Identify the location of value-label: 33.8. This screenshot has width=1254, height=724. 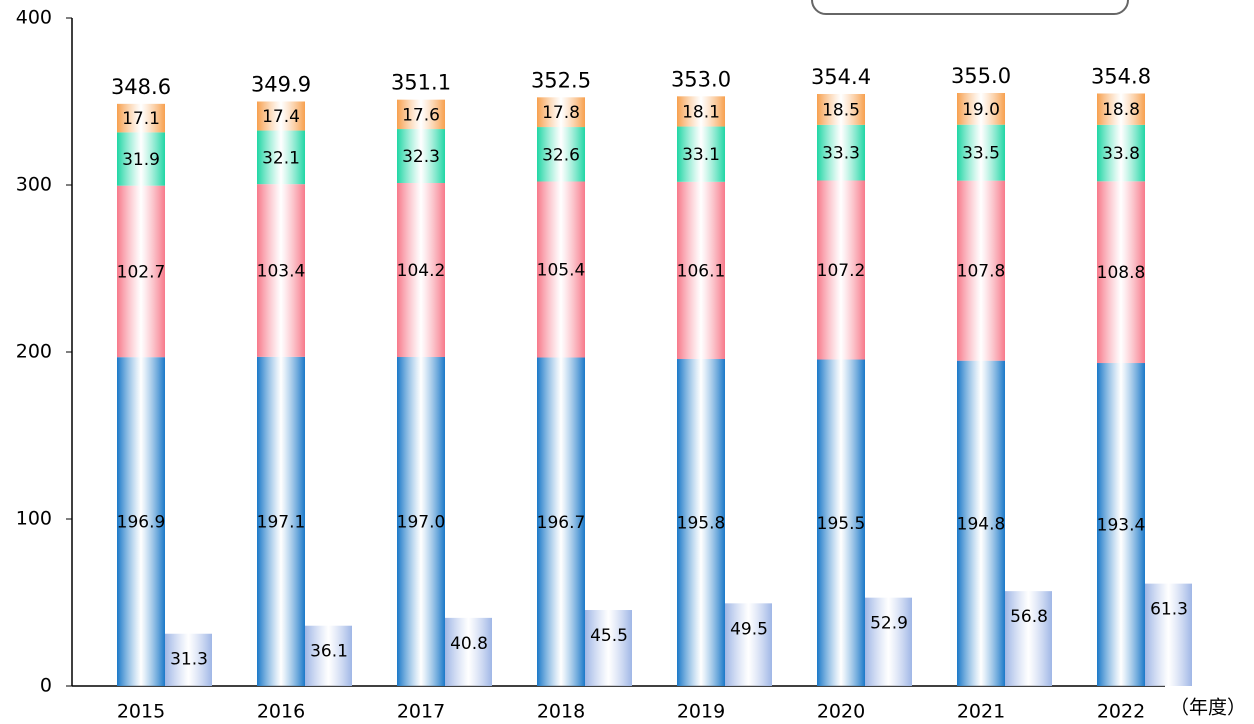
(1121, 154).